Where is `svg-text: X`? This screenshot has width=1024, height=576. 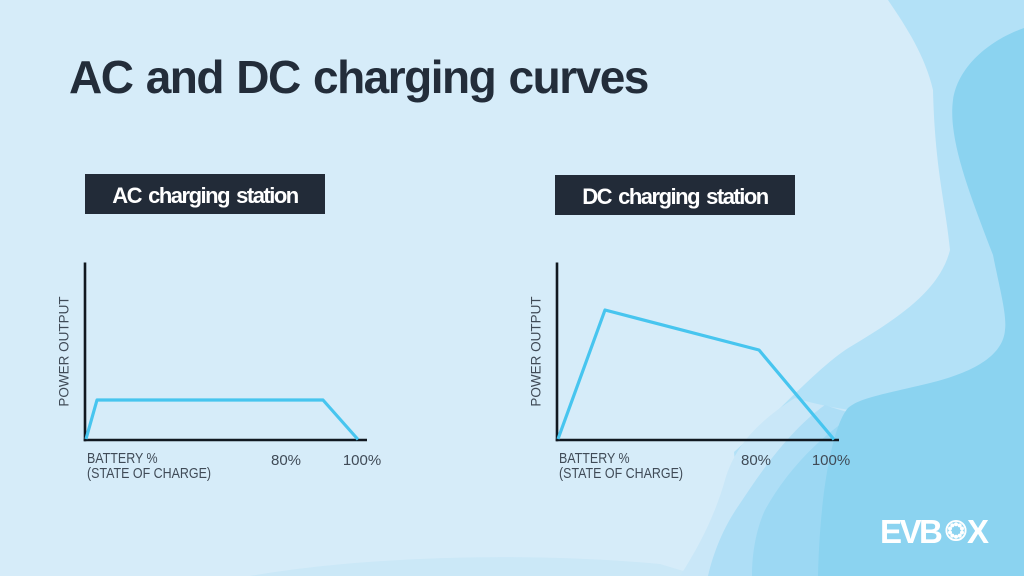
svg-text: X is located at coordinates (978, 531).